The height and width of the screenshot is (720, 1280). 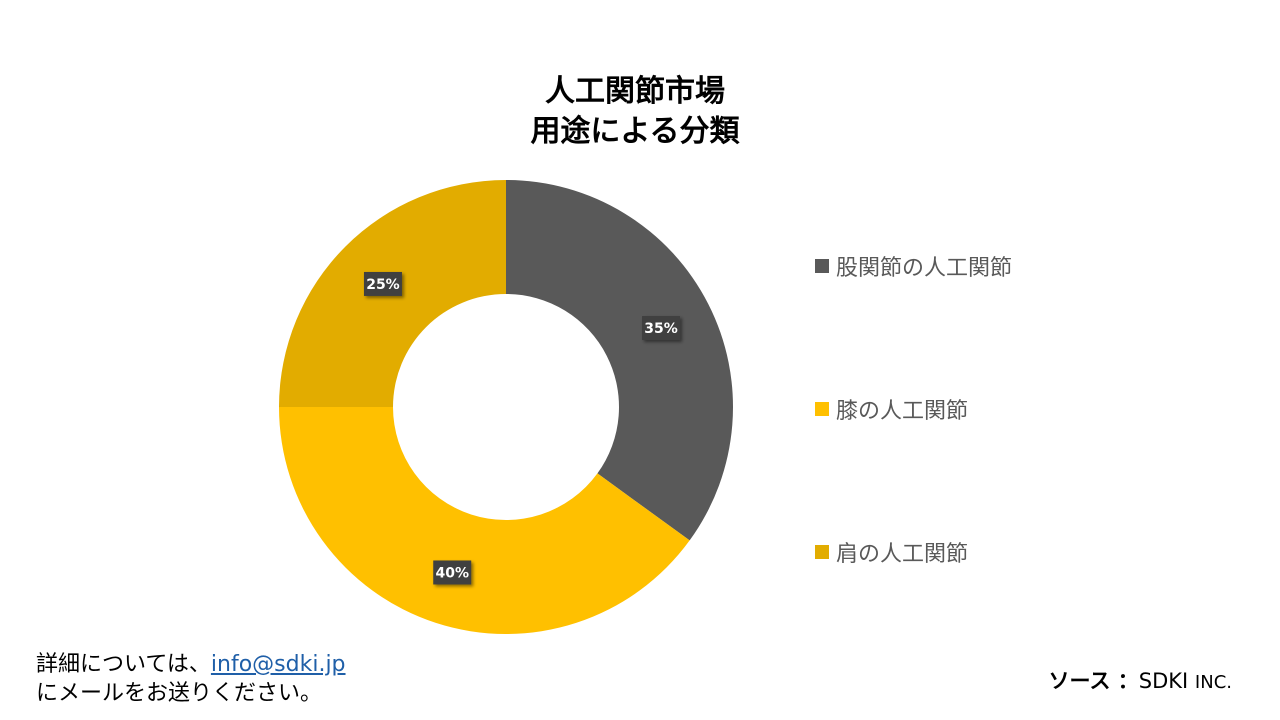 I want to click on chart-title: 人工関節市場 用途による分類, so click(x=635, y=112).